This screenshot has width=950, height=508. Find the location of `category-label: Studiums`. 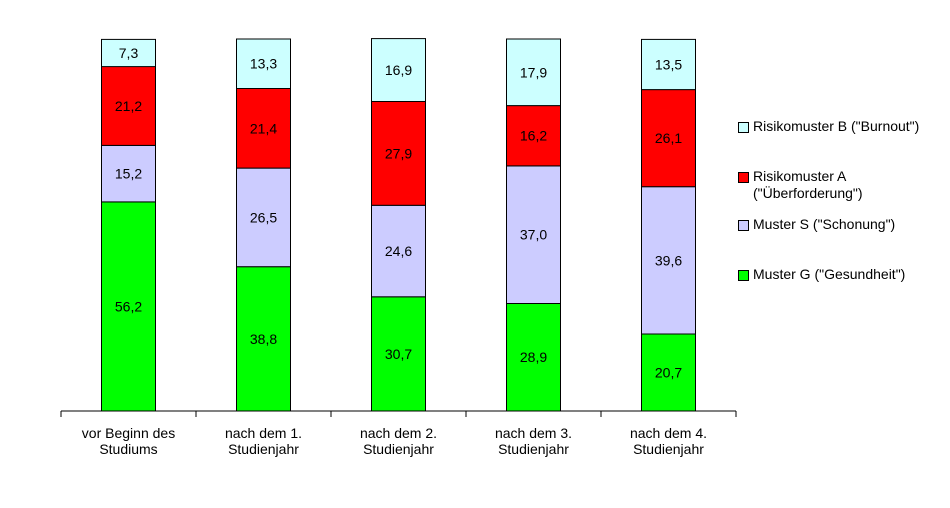

category-label: Studiums is located at coordinates (128, 449).